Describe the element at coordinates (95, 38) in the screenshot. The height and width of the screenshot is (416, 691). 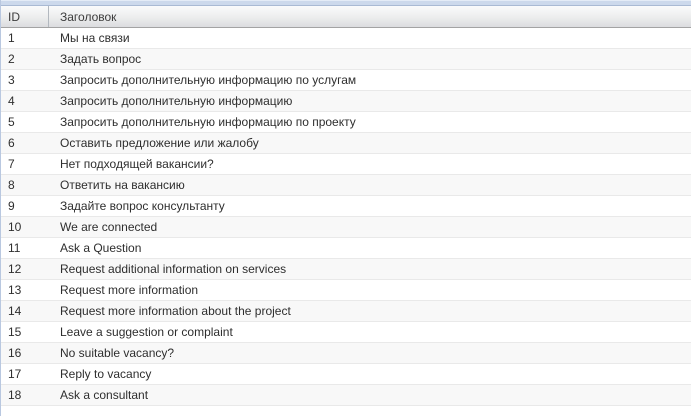
I see `cell-title: Мы на связи` at that location.